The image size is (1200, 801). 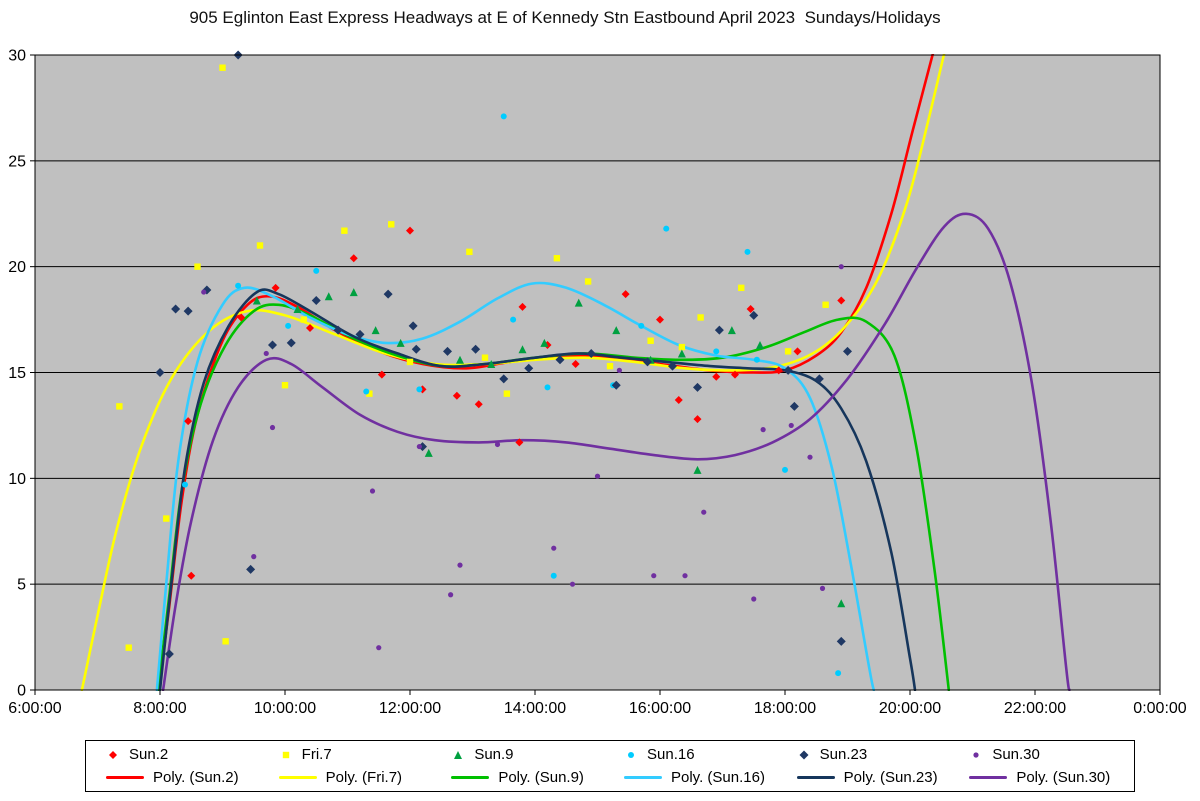 I want to click on legend-label: Sun.9, so click(x=494, y=754).